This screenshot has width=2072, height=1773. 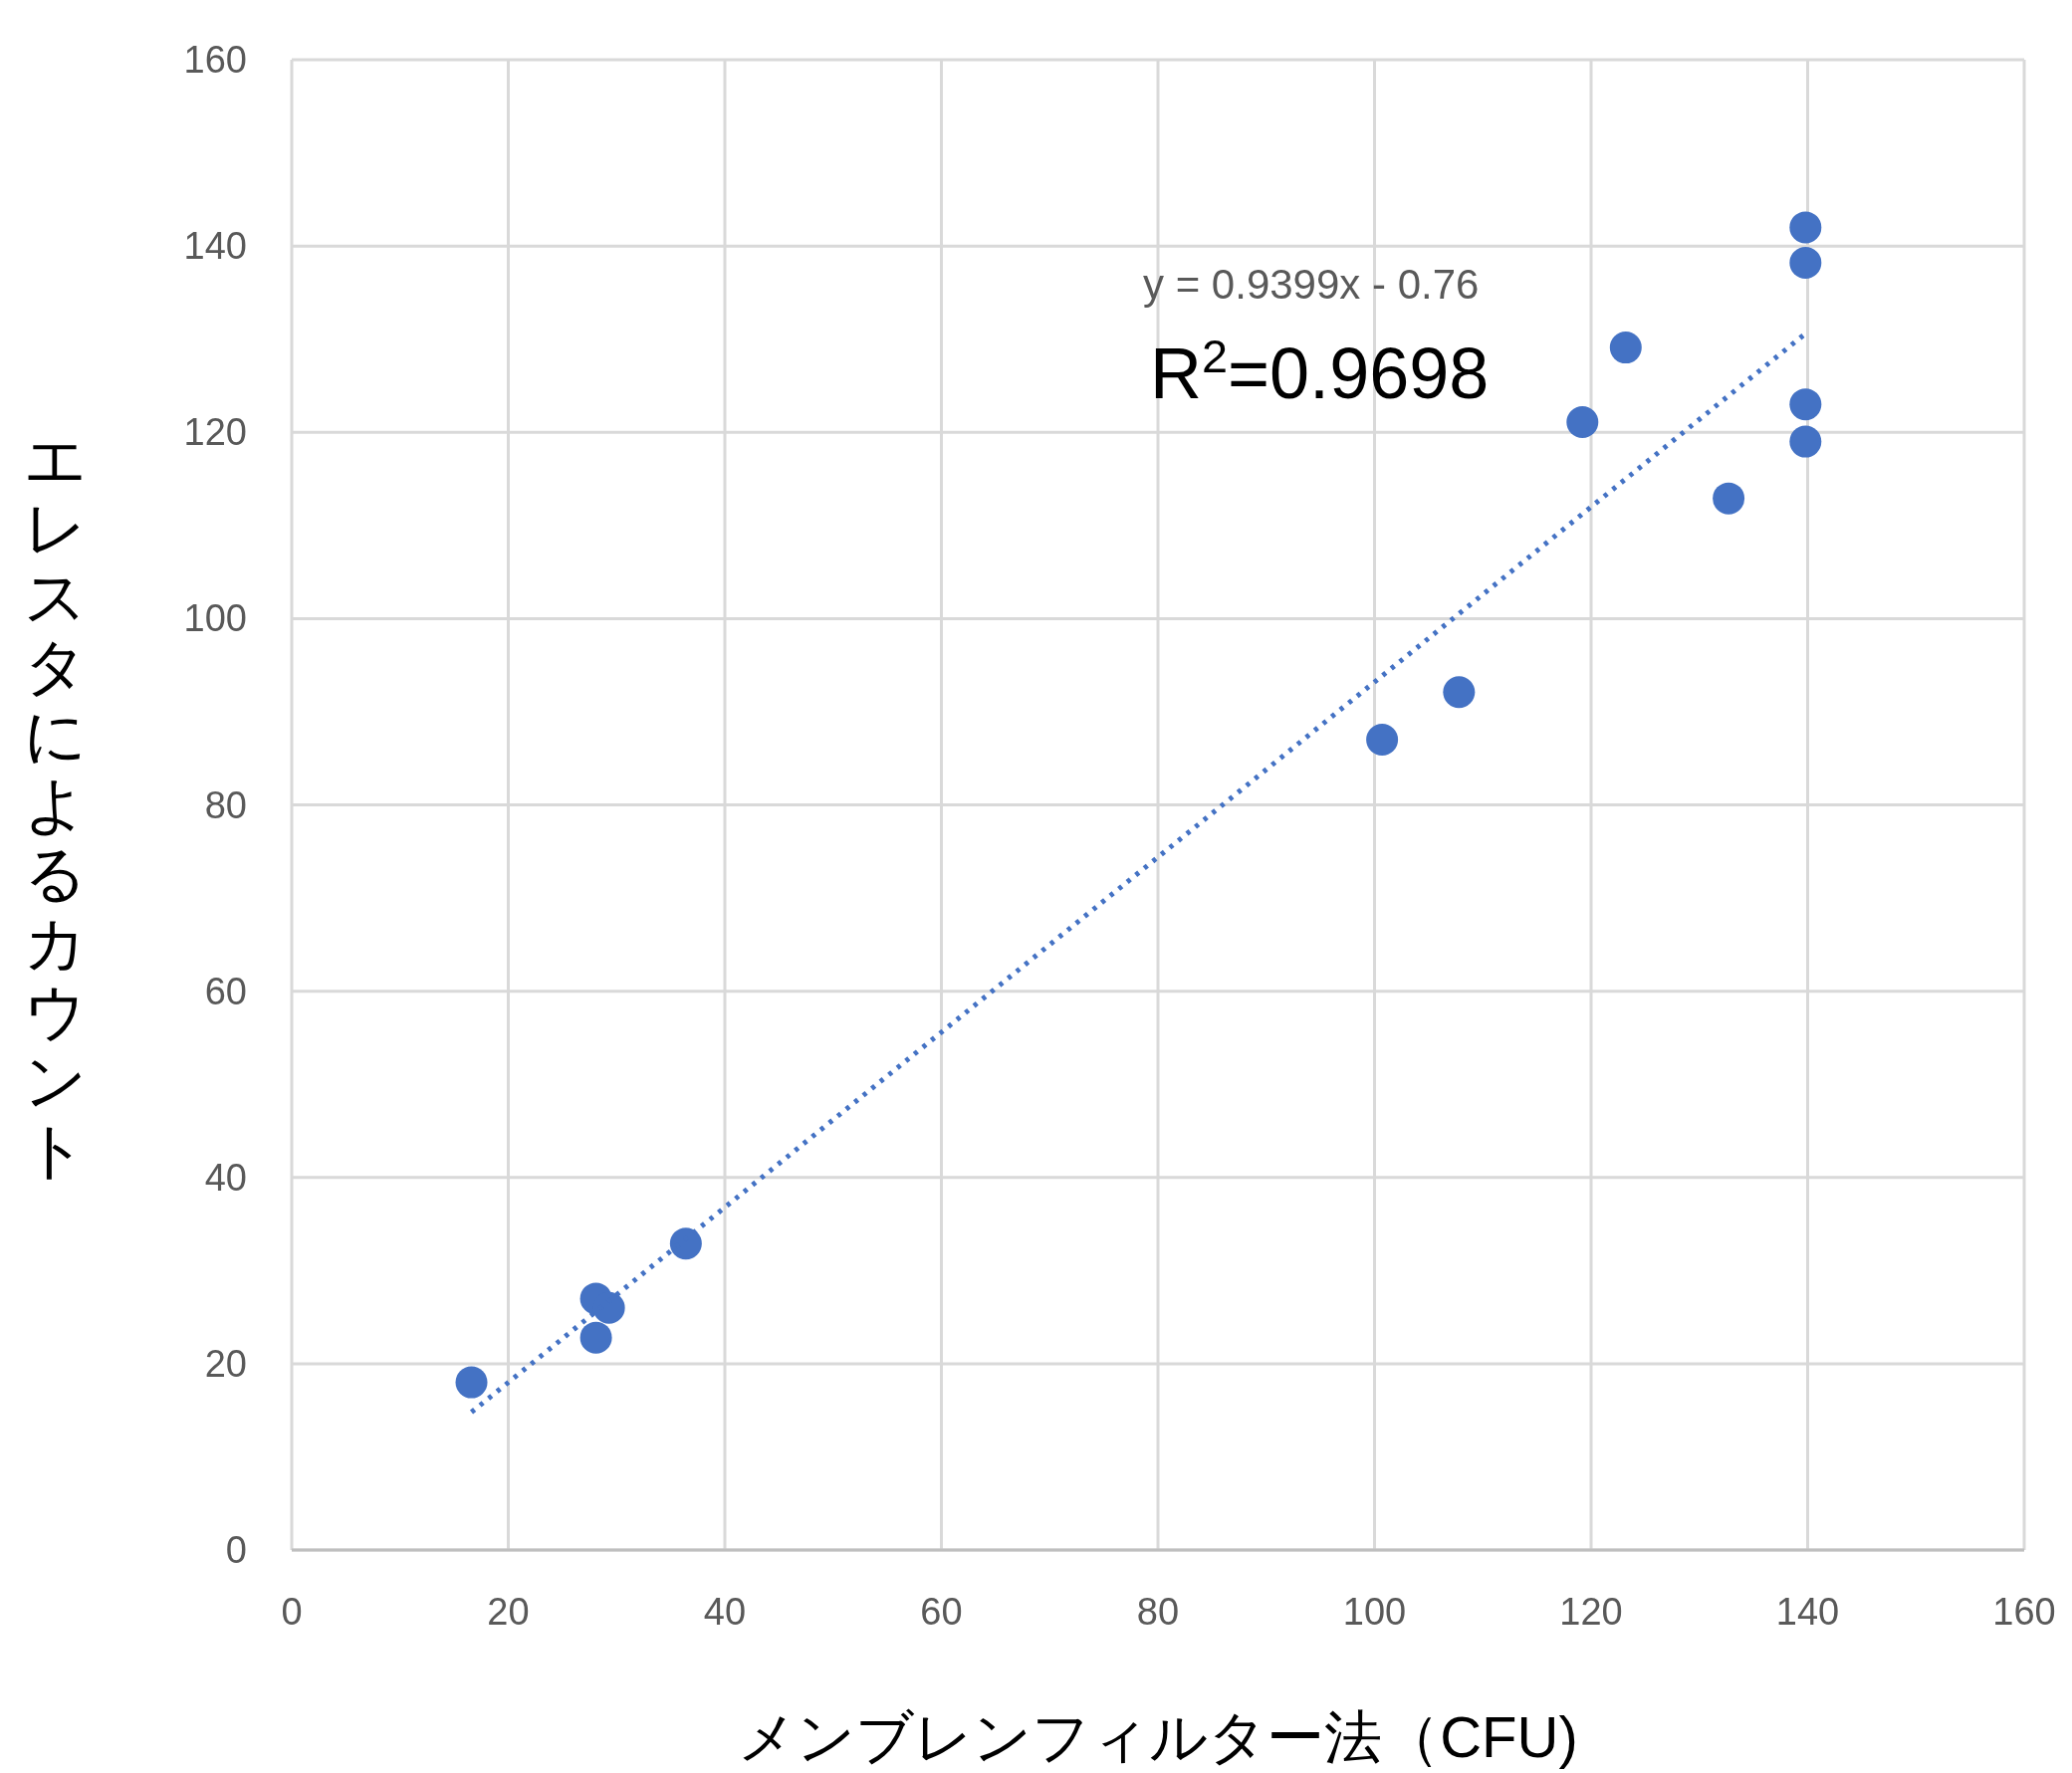 What do you see at coordinates (236, 1550) in the screenshot?
I see `y-tick-label: 0` at bounding box center [236, 1550].